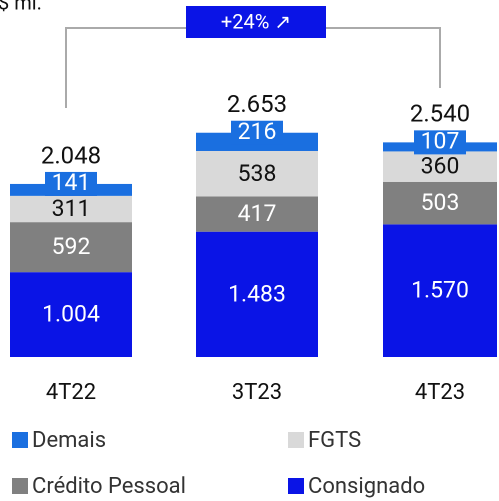 This screenshot has height=501, width=499. Describe the element at coordinates (257, 104) in the screenshot. I see `total-label: 2.653` at that location.